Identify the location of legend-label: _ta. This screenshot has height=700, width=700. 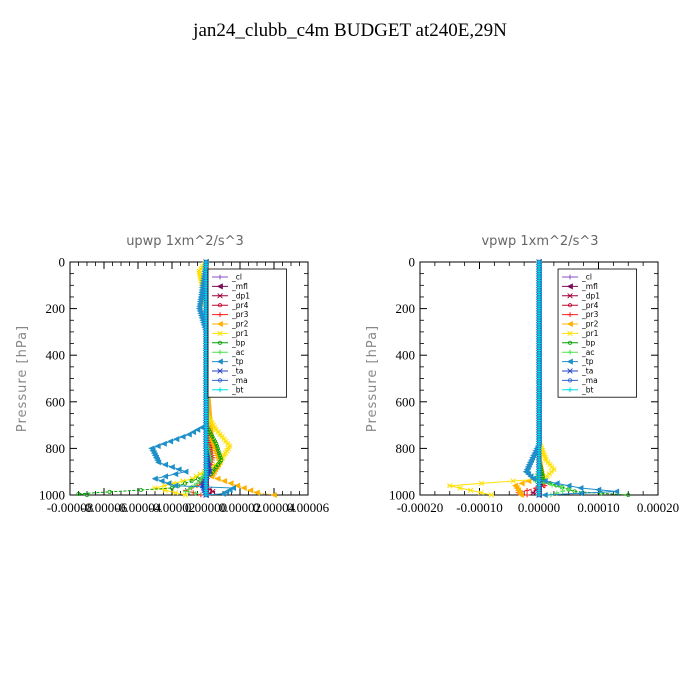
(237, 371).